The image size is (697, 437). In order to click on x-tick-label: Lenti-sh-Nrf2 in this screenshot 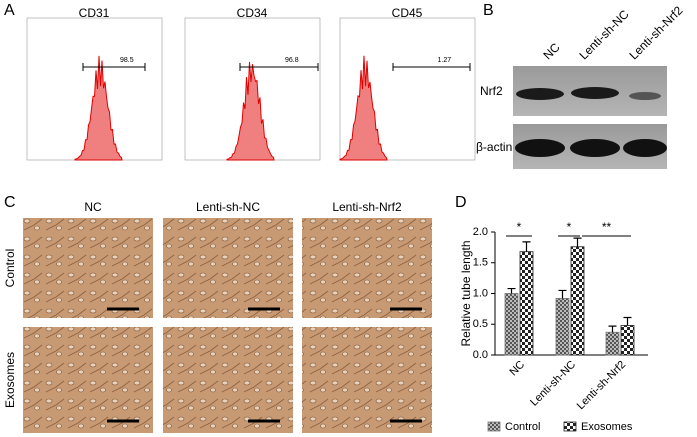, I will do `click(601, 385)`.